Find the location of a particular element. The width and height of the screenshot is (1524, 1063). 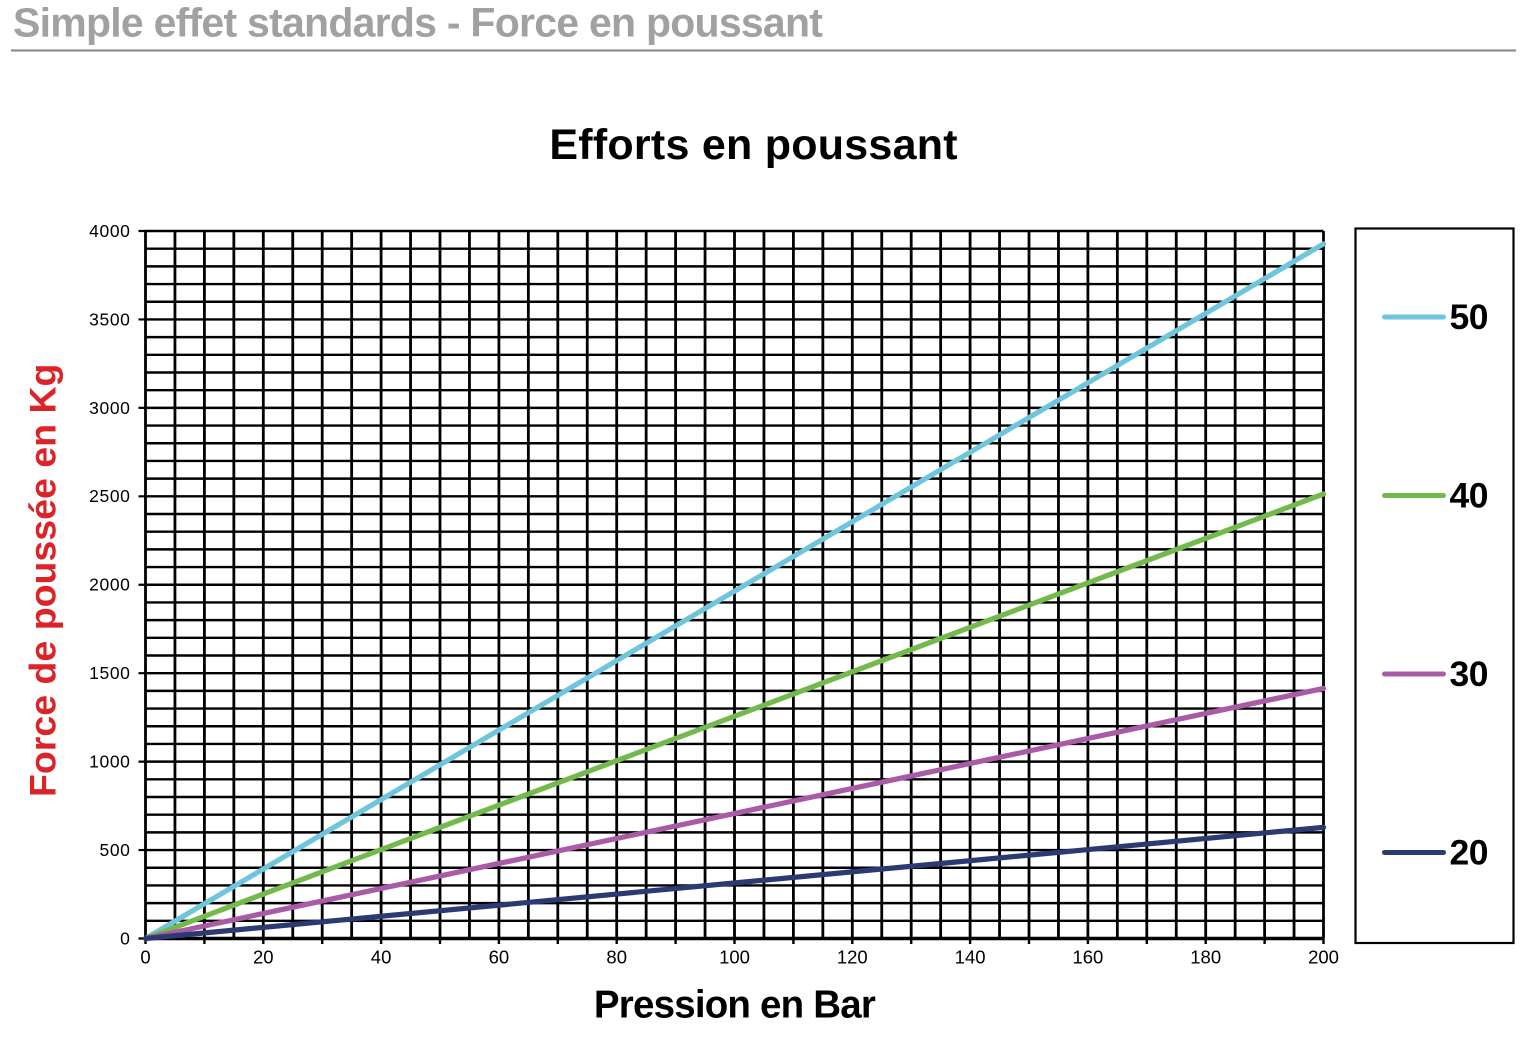

svg-text: 4000 is located at coordinates (109, 231).